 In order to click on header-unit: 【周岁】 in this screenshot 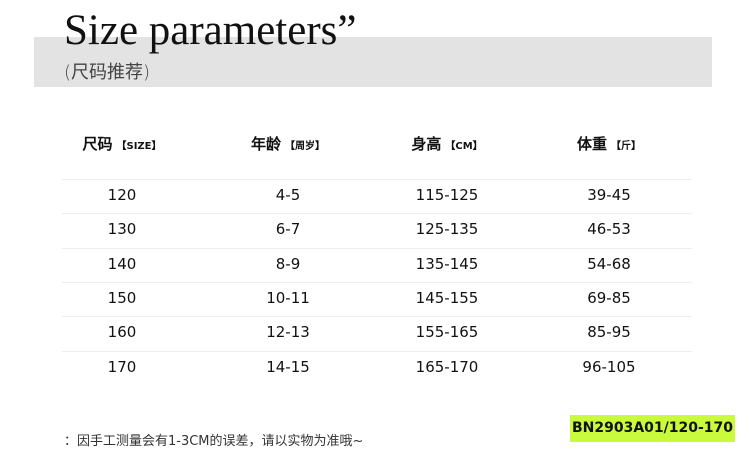, I will do `click(305, 146)`.